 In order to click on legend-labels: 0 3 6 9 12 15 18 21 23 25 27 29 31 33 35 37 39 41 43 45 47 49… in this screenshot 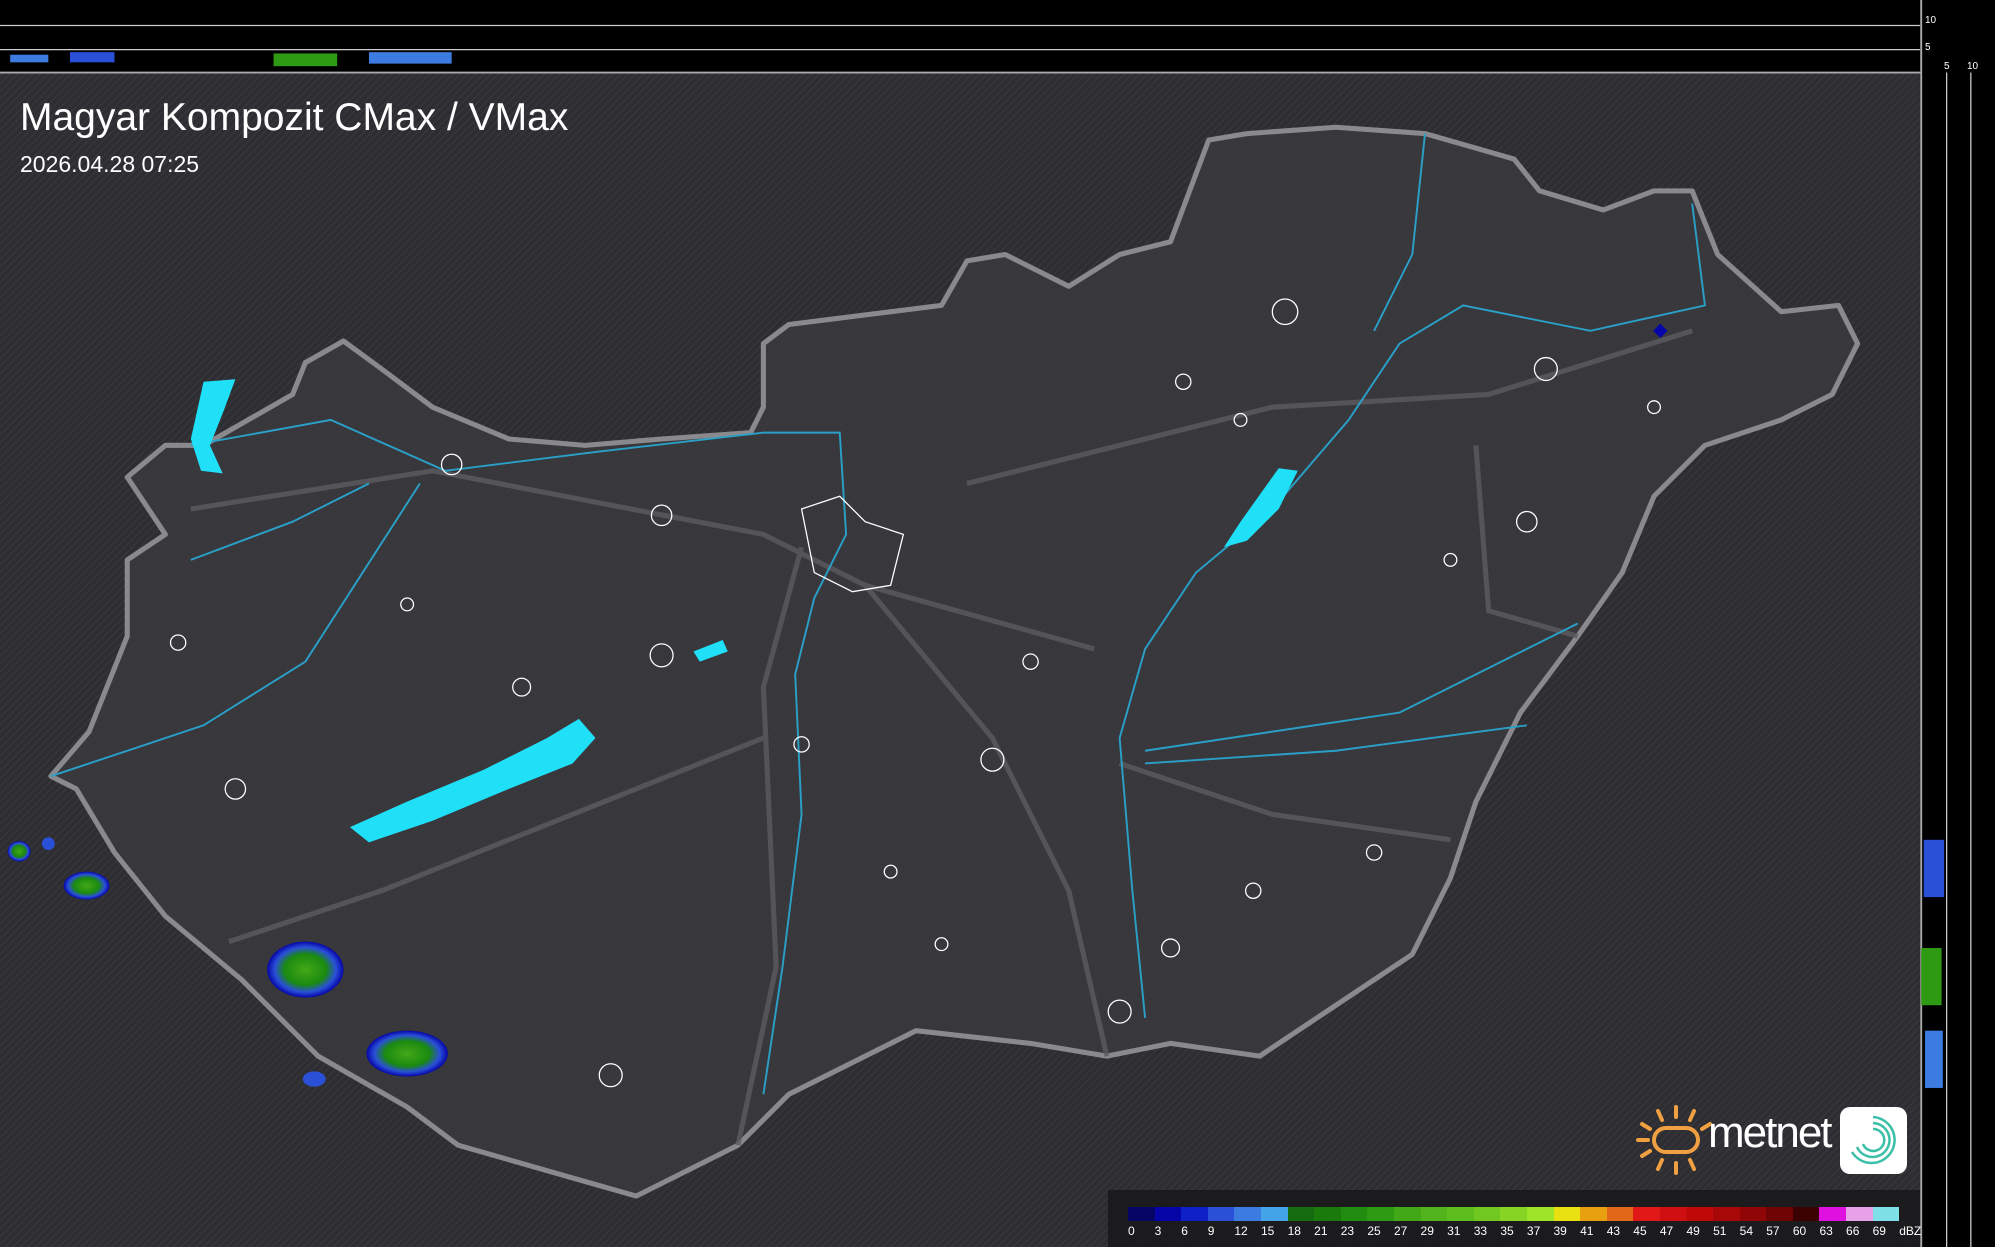, I will do `click(1527, 1231)`.